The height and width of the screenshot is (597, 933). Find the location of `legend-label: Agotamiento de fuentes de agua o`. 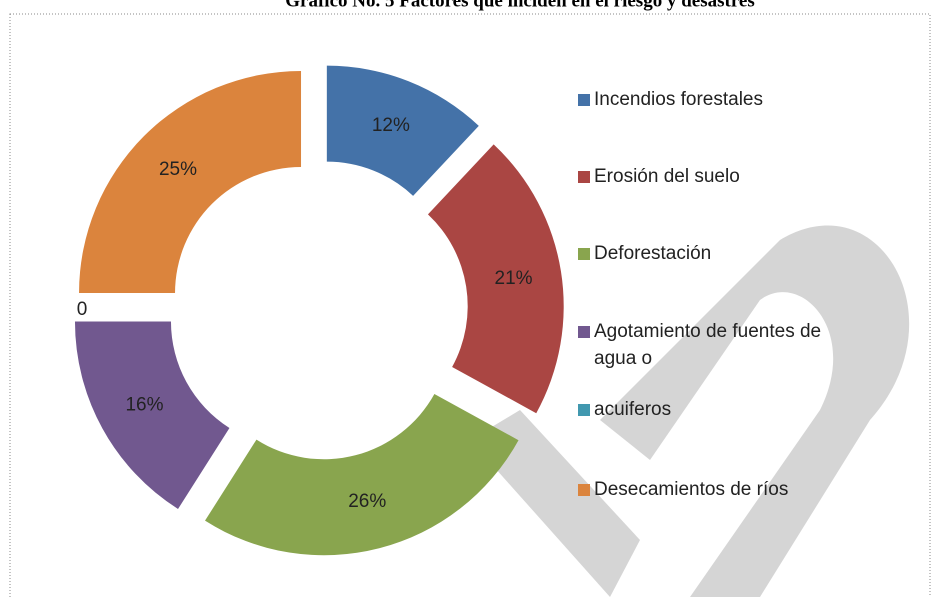

legend-label: Agotamiento de fuentes de agua o is located at coordinates (708, 345).